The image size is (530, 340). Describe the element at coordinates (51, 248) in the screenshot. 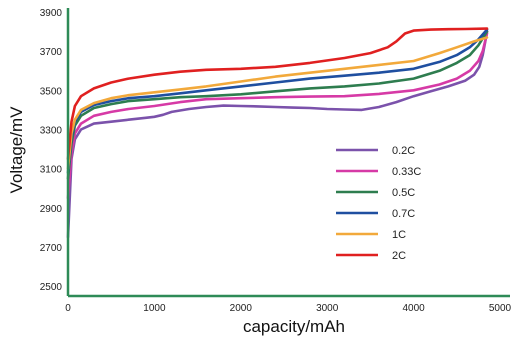

I see `y-tick-label: 2700` at that location.